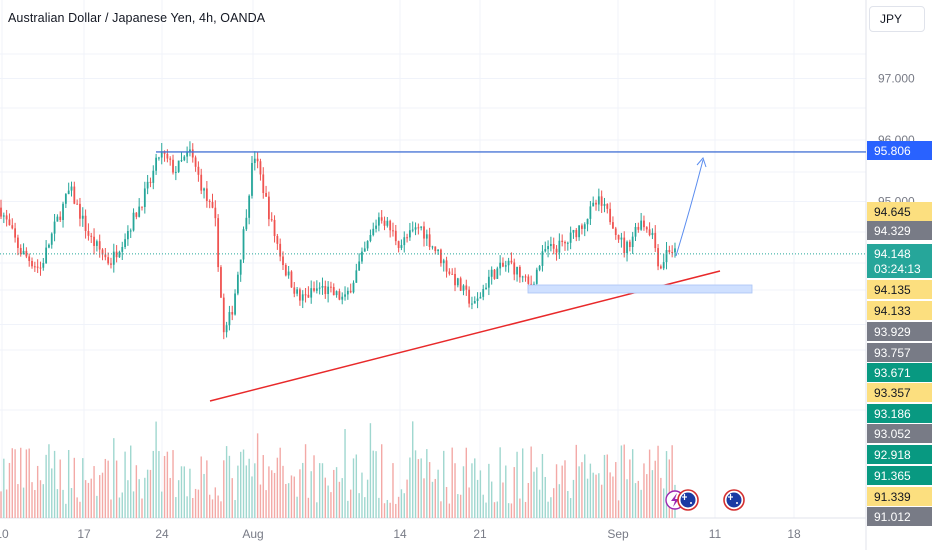 The height and width of the screenshot is (555, 932). Describe the element at coordinates (715, 534) in the screenshot. I see `x-tick-label: 11` at that location.